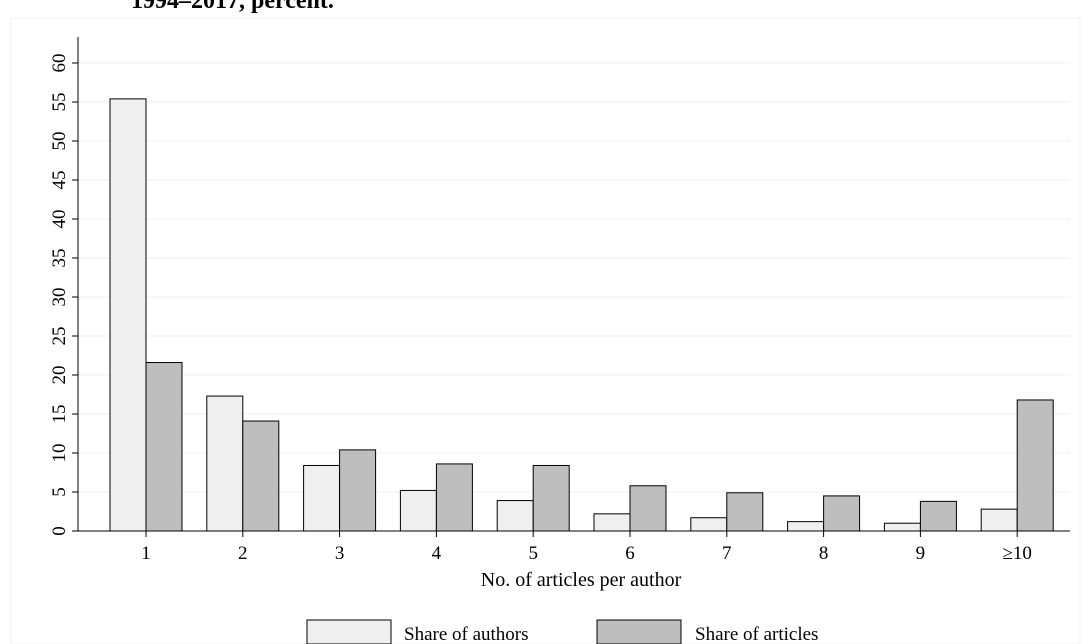 The height and width of the screenshot is (644, 1091). Describe the element at coordinates (59, 63) in the screenshot. I see `y-tick-label: 60` at that location.